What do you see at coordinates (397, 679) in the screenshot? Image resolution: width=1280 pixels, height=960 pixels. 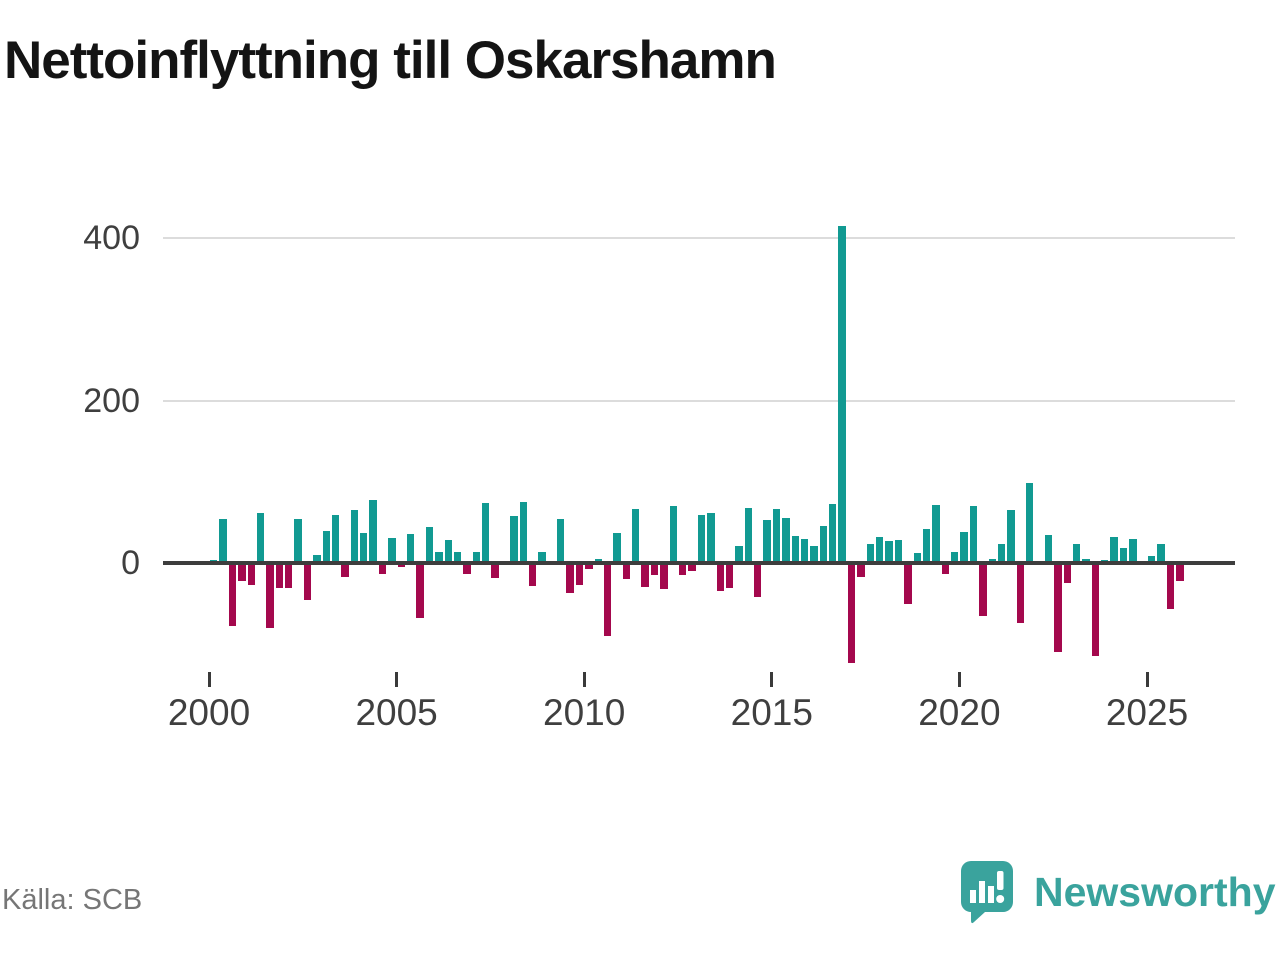 I see `x-tick-2005` at bounding box center [397, 679].